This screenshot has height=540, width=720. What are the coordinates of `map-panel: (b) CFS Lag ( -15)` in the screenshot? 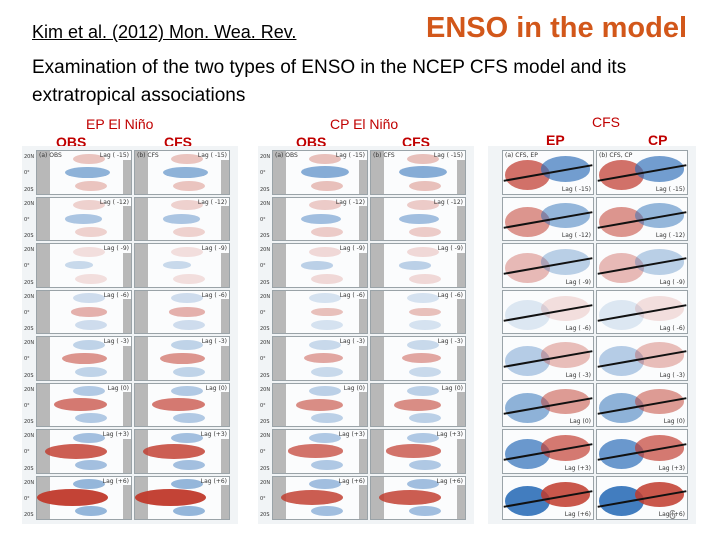 It's located at (182, 172).